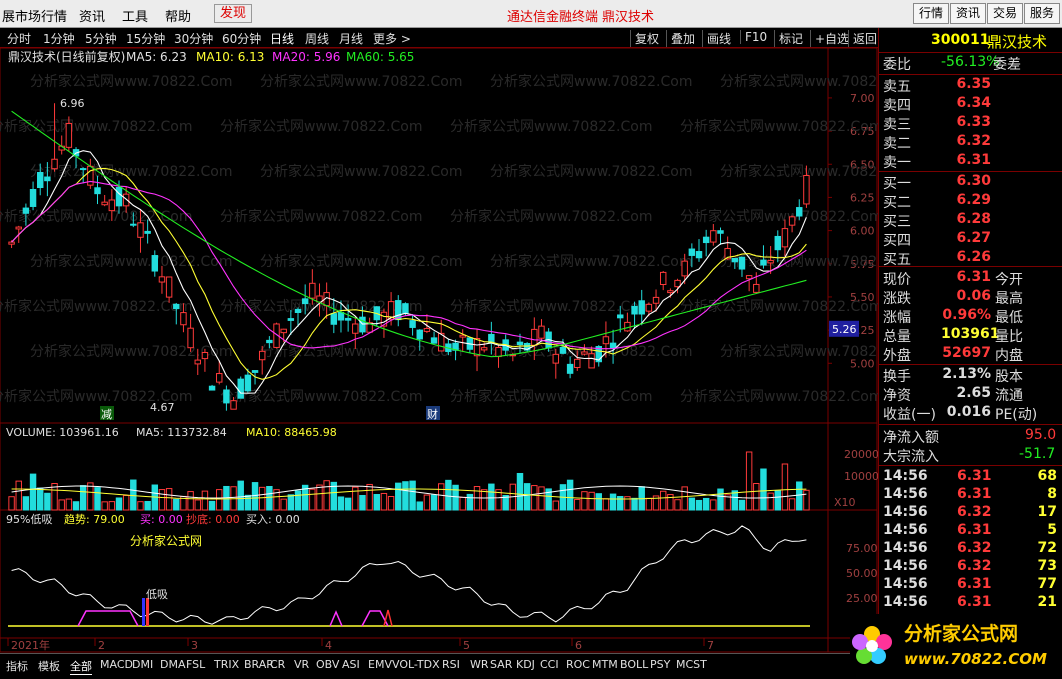  What do you see at coordinates (259, 664) in the screenshot?
I see `indicator-tab: BRAR` at bounding box center [259, 664].